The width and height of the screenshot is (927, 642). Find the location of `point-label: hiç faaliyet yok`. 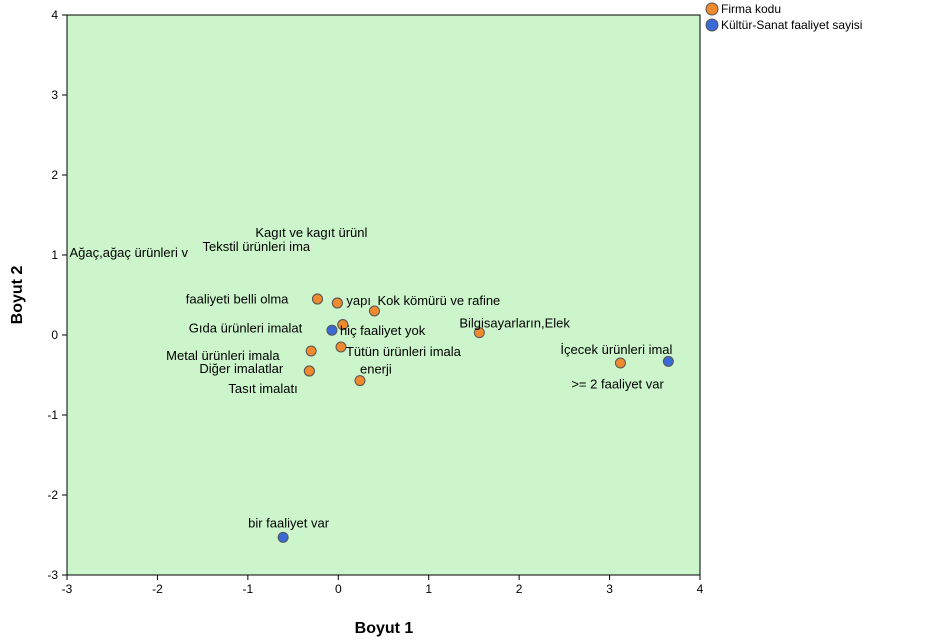

point-label: hiç faaliyet yok is located at coordinates (383, 330).